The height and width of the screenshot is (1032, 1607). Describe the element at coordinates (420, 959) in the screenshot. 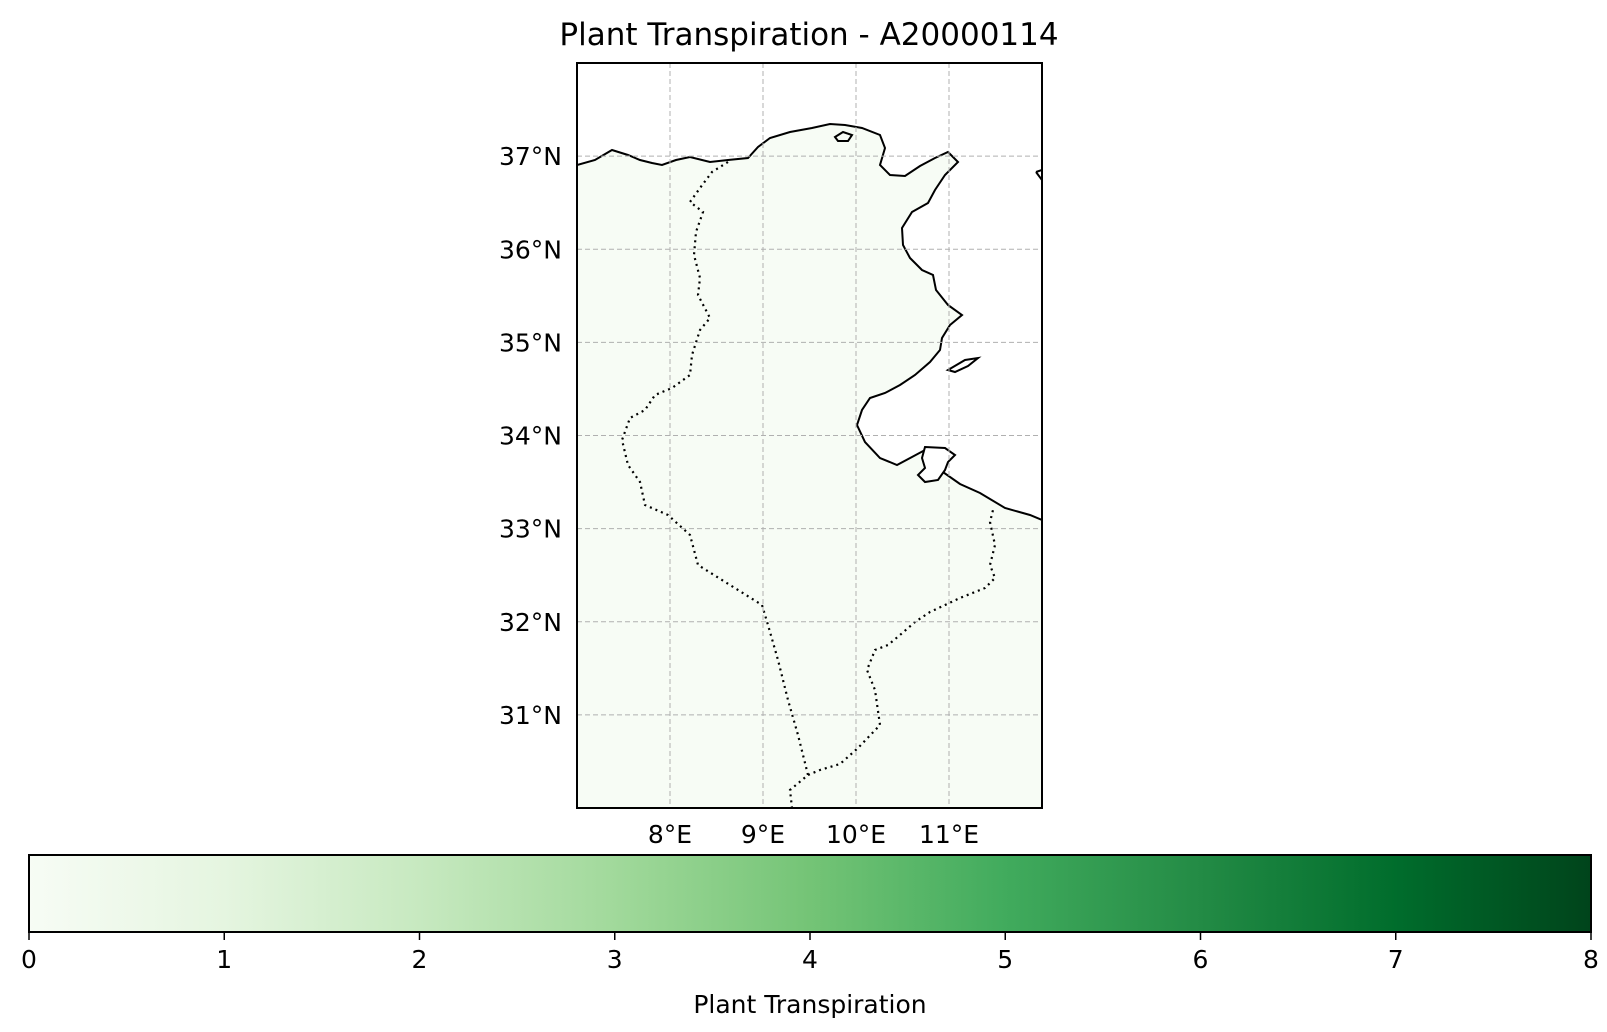

I see `colorbar-tick-label: 2` at that location.